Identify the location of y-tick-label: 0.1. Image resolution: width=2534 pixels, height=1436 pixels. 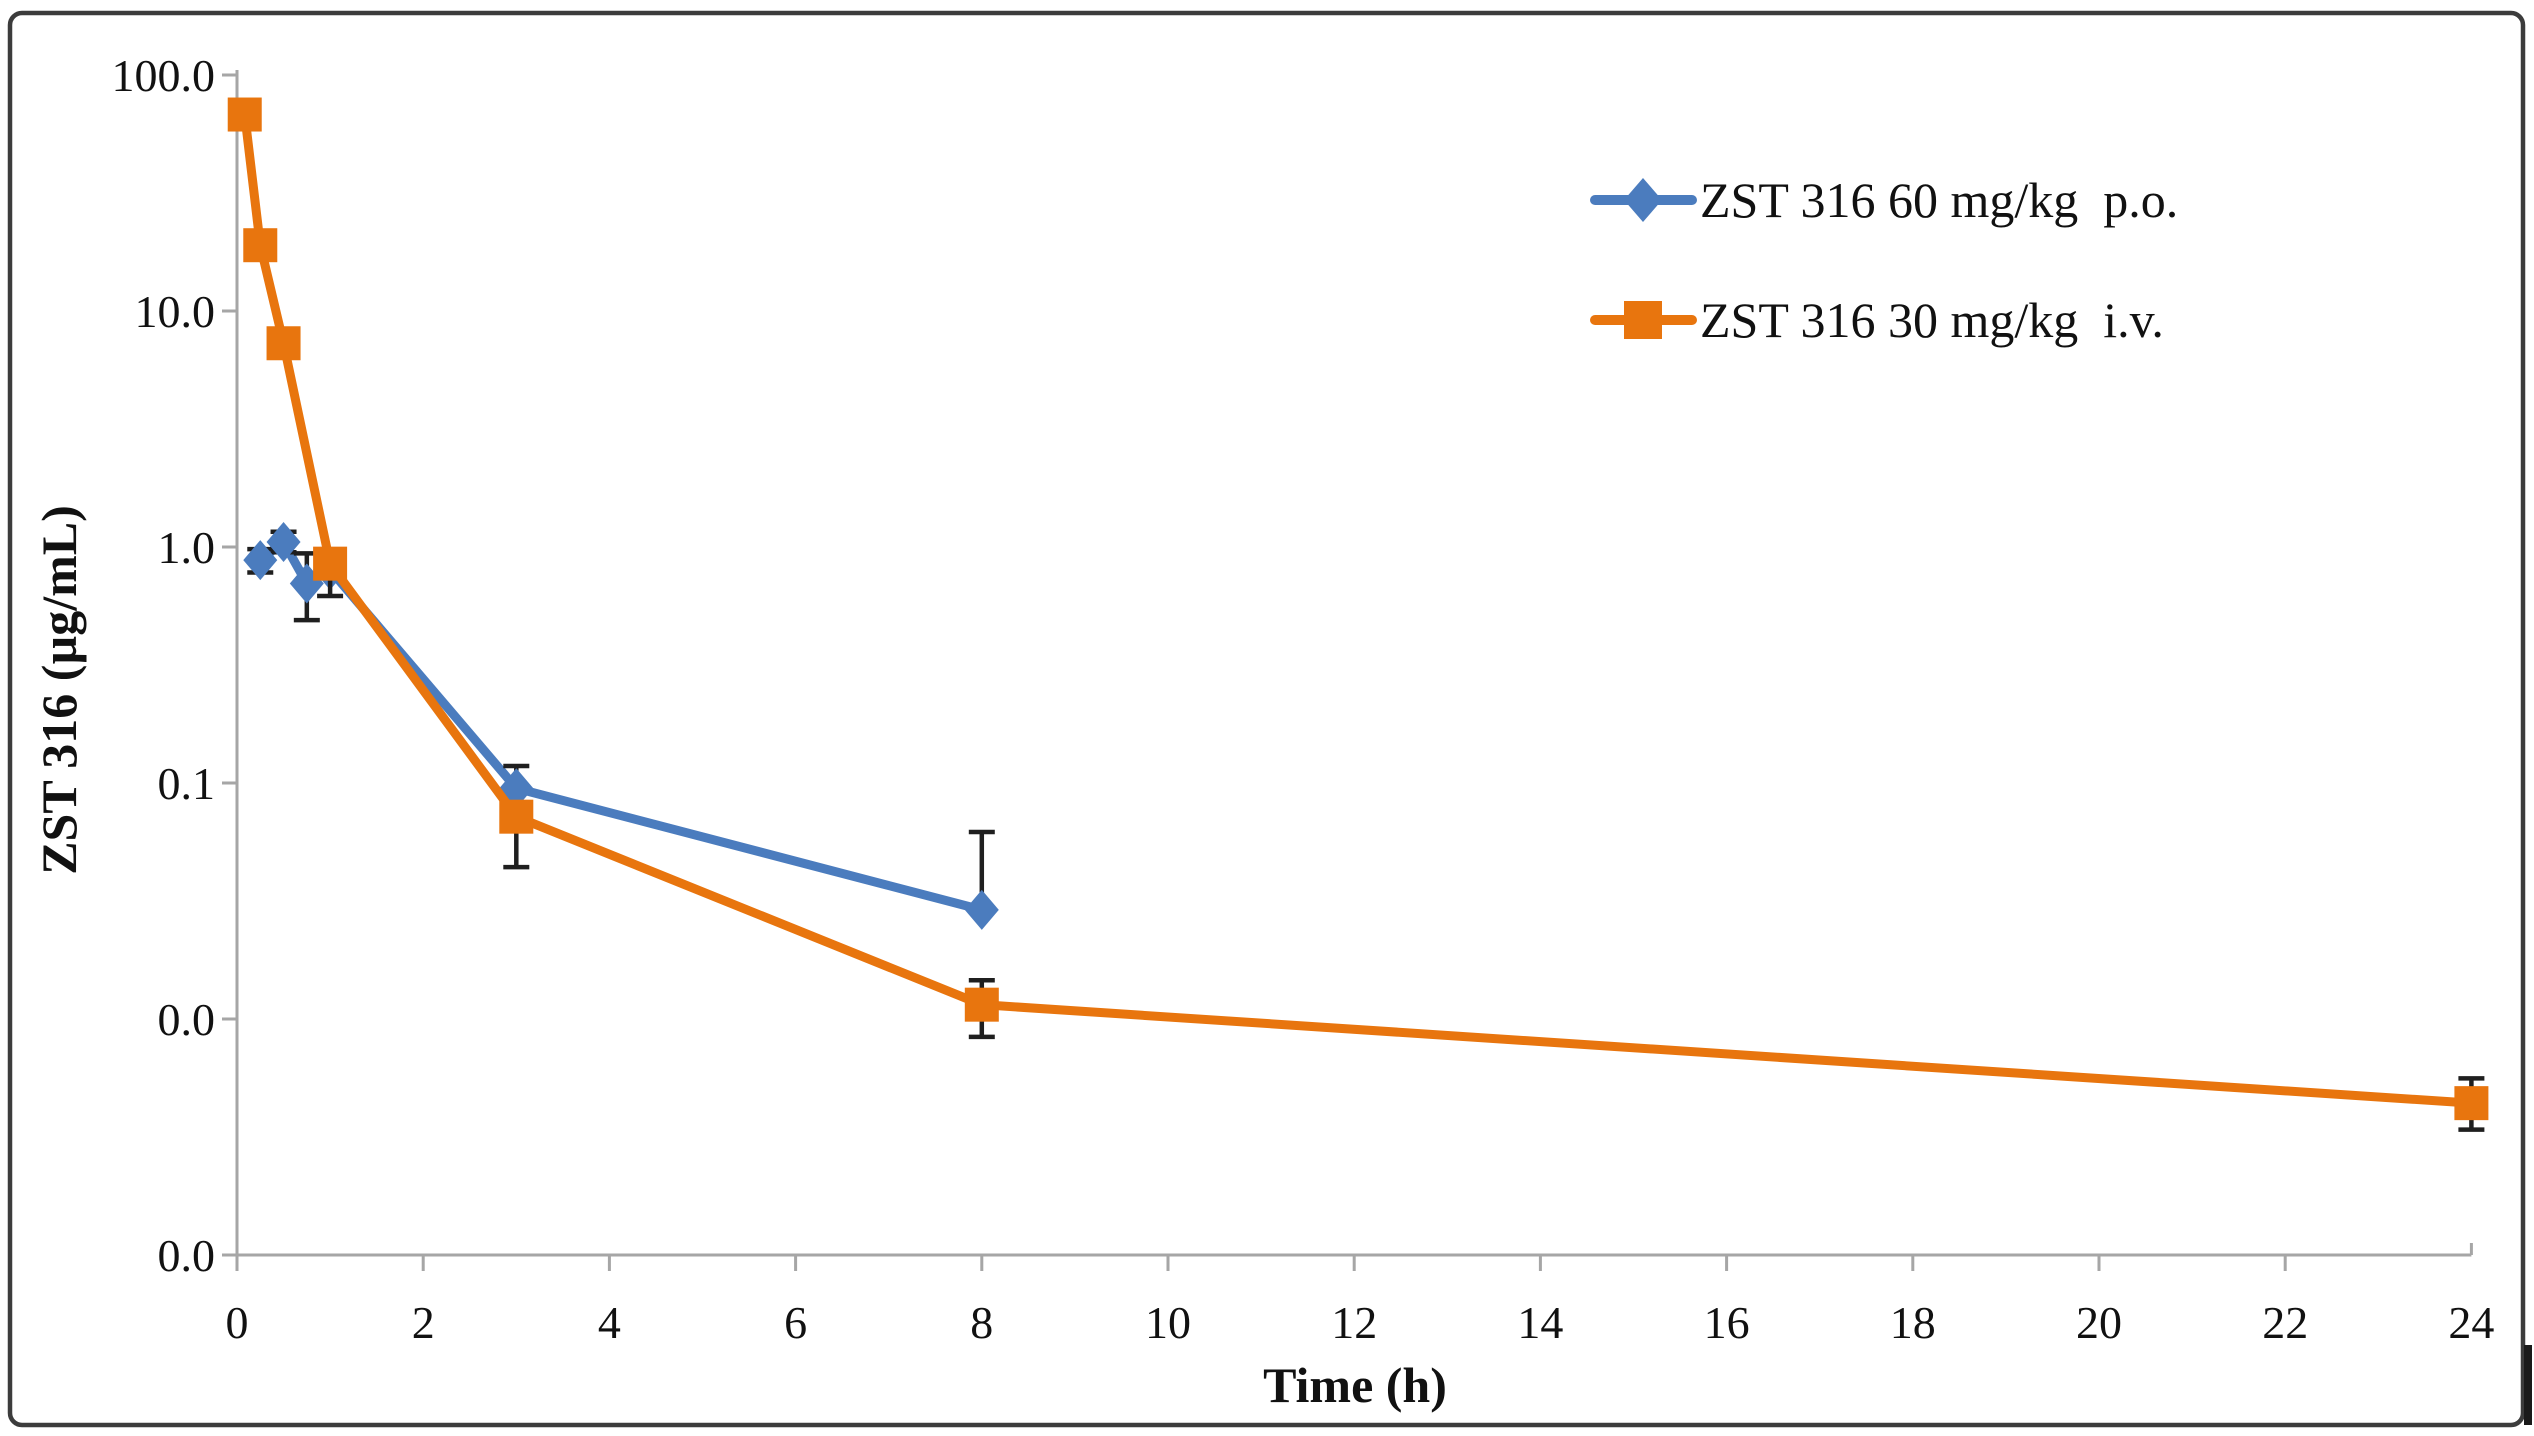
(187, 783).